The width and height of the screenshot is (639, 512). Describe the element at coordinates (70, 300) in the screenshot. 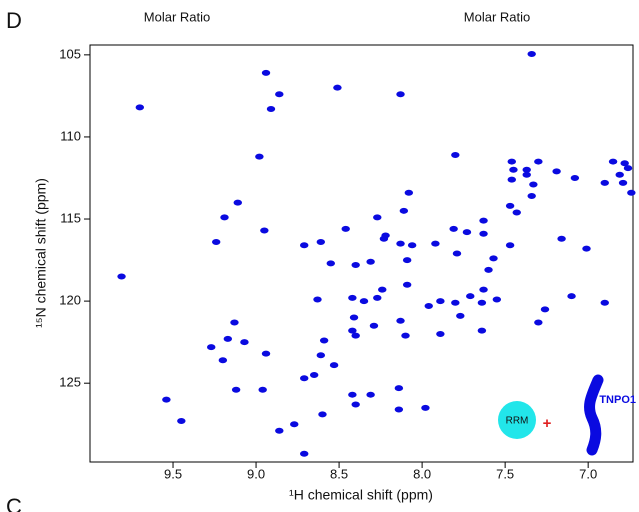

I see `y-tick-label: 120` at that location.